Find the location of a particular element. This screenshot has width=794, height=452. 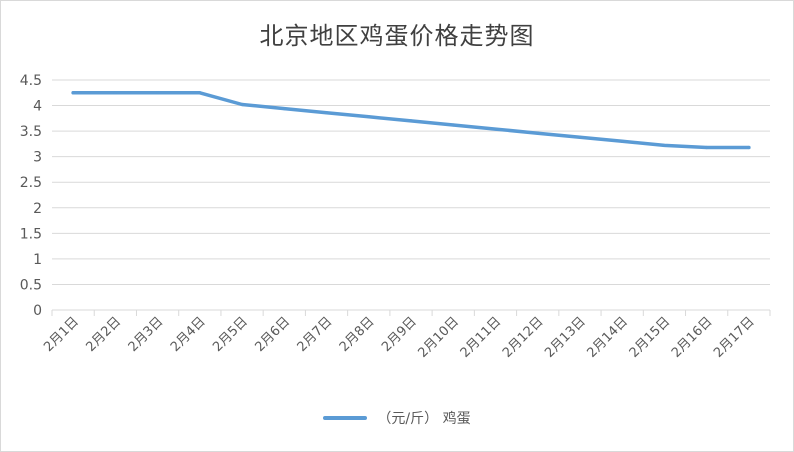

x-tick-label: 2月10日 is located at coordinates (439, 337).